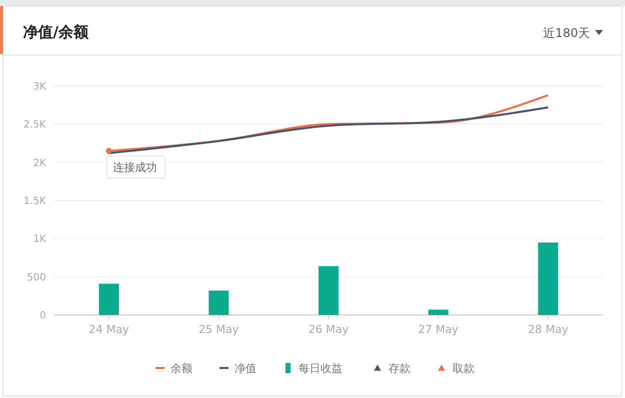 This screenshot has height=398, width=625. What do you see at coordinates (35, 125) in the screenshot?
I see `y-tick-label: 2.5K` at bounding box center [35, 125].